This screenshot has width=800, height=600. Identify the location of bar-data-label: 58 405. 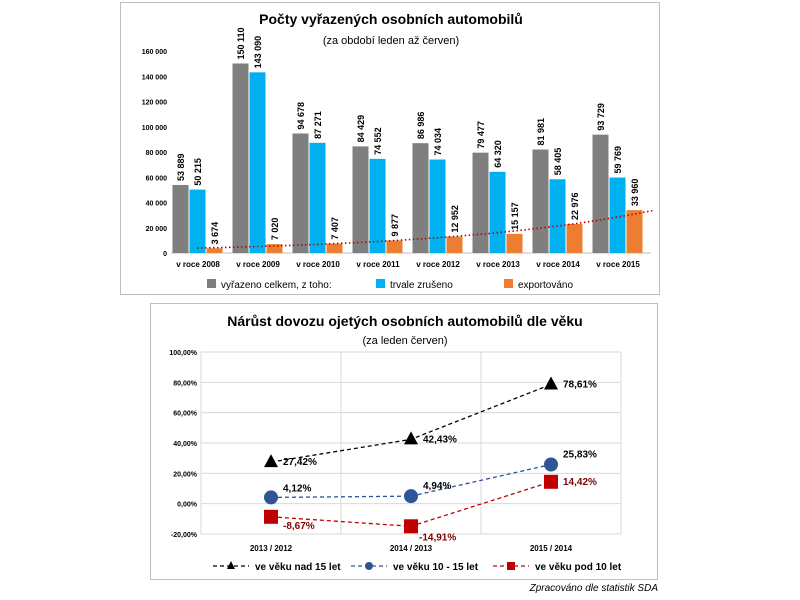
(558, 162).